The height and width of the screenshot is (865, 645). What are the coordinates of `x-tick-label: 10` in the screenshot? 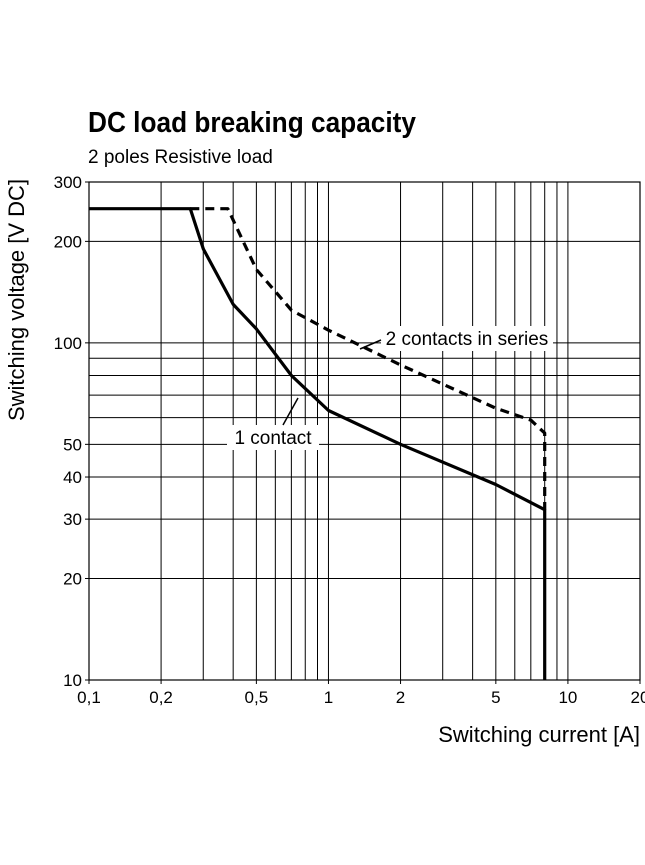 It's located at (567, 697).